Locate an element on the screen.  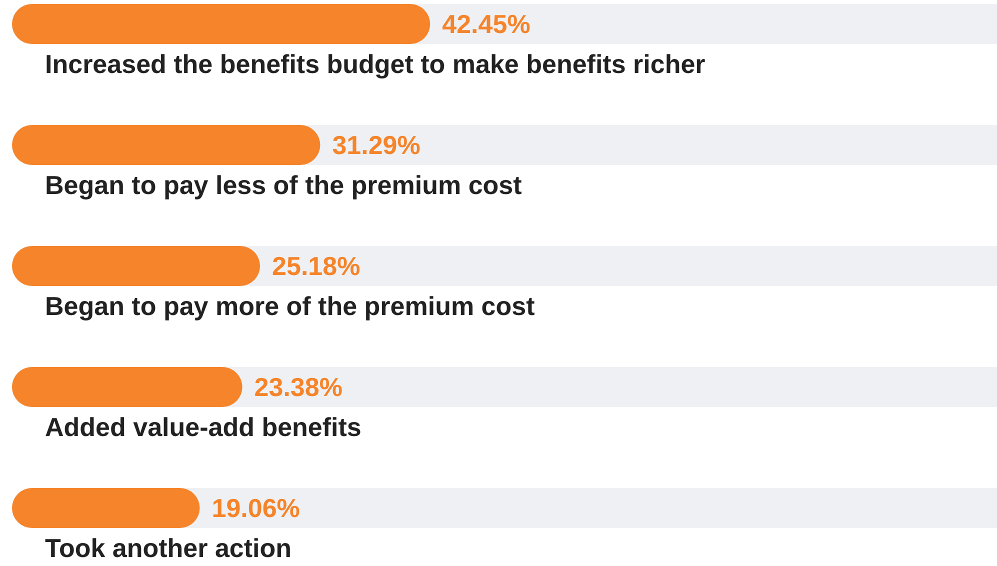
data-label: 23.38% is located at coordinates (298, 387).